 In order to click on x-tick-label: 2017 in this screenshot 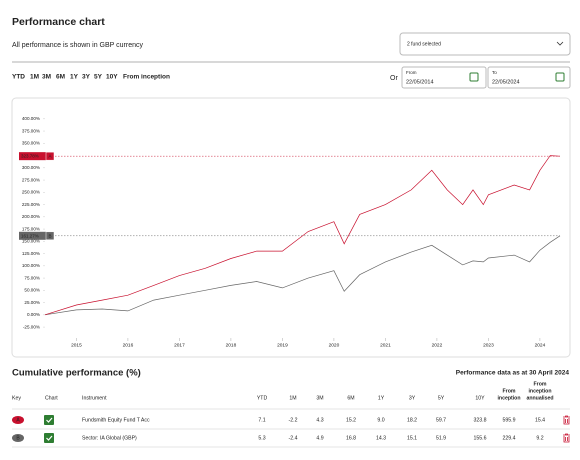, I will do `click(179, 345)`.